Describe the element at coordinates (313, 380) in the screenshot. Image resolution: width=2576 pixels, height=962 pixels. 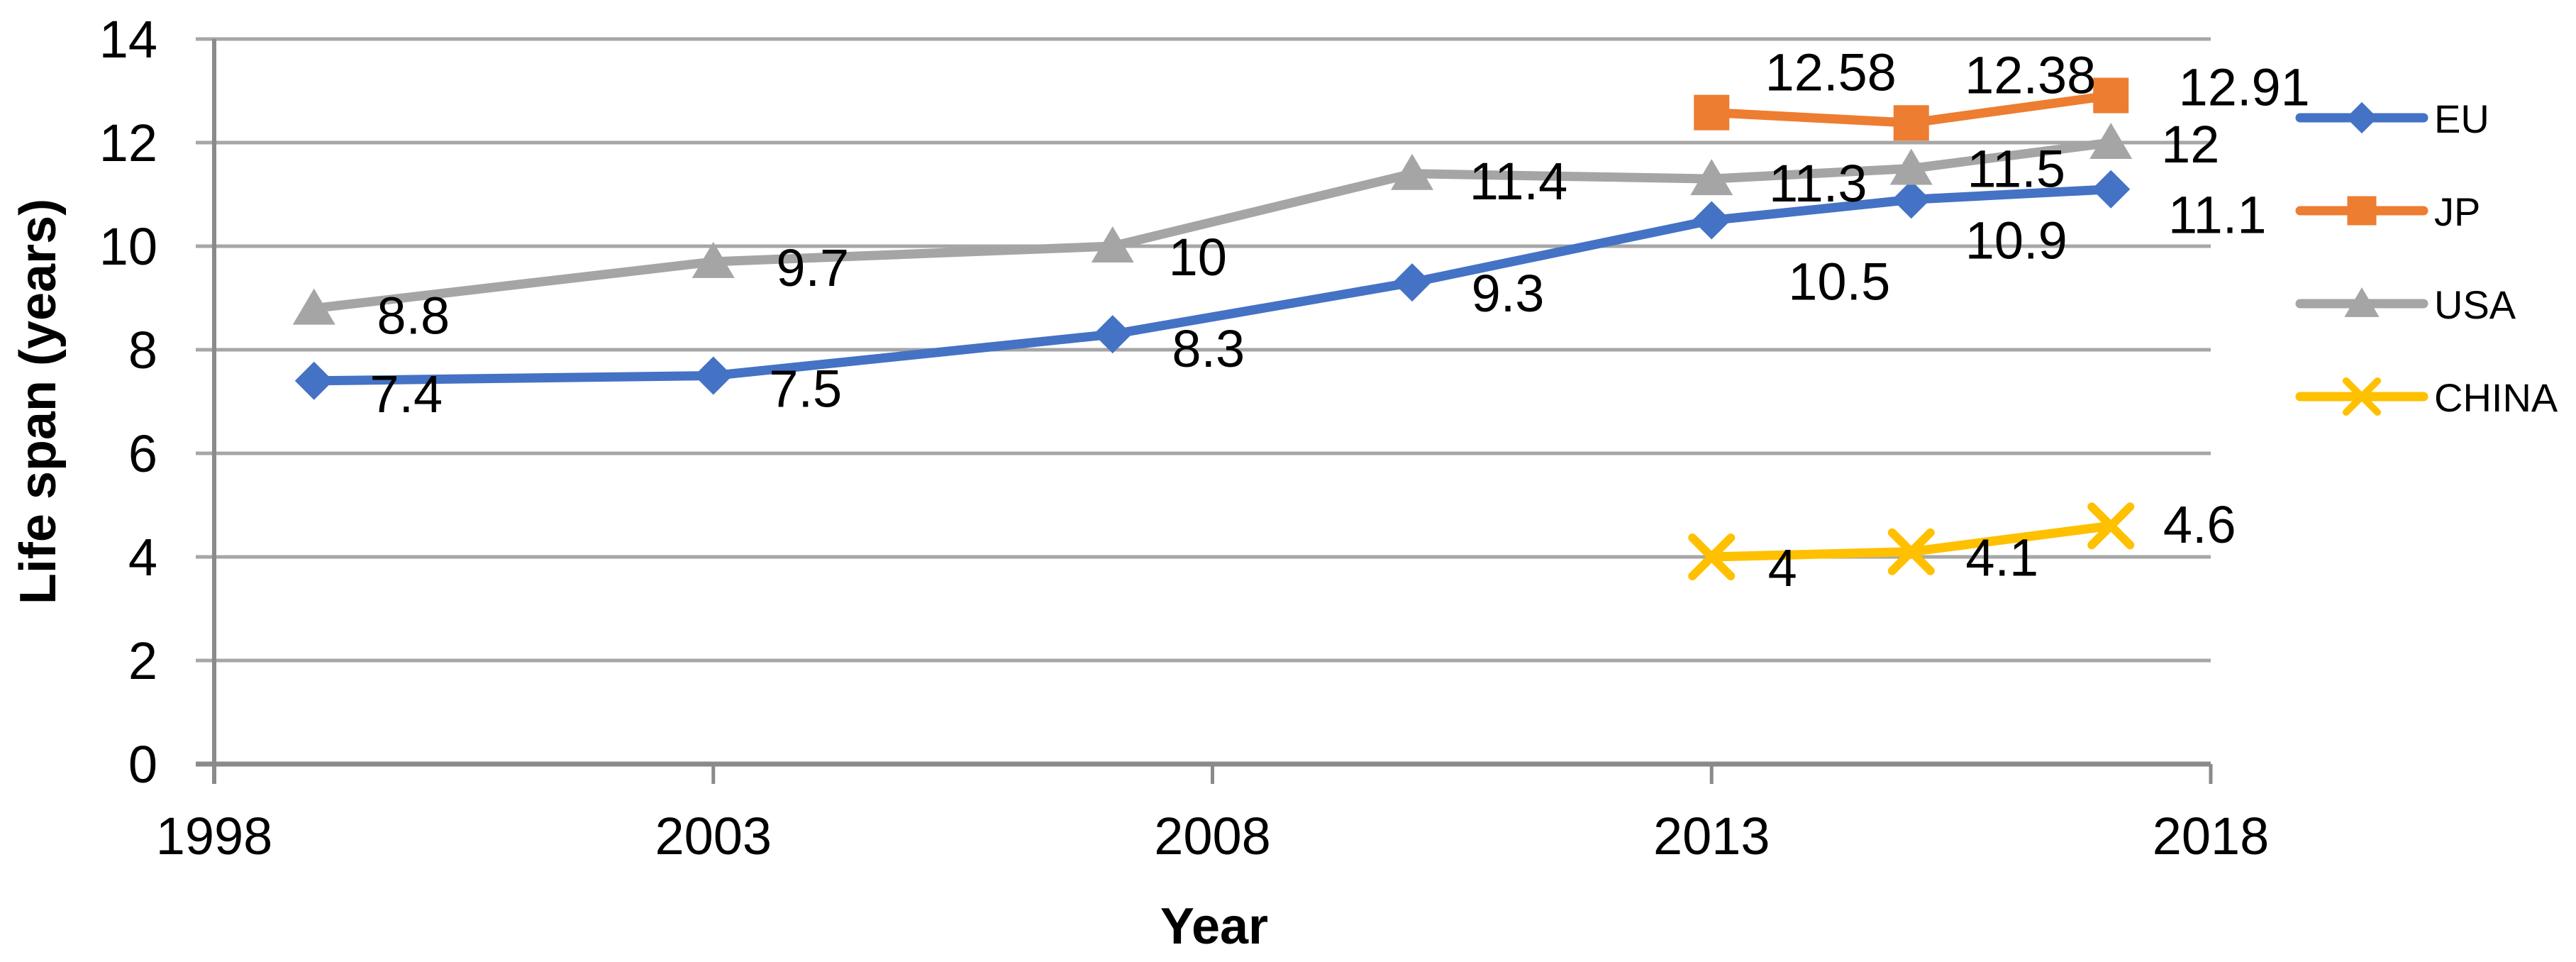
I see `marker-EU-1999` at that location.